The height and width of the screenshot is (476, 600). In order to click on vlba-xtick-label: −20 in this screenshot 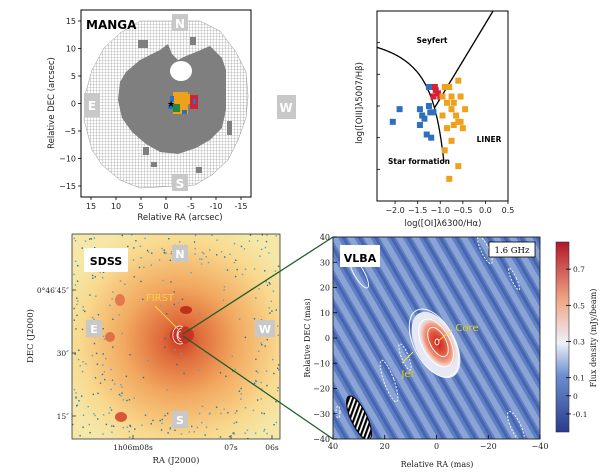, I will do `click(488, 446)`.